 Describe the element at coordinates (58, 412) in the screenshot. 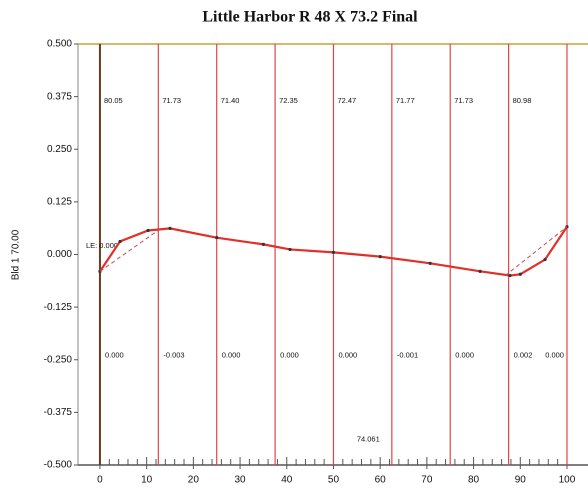

I see `y-tick-label: -0.375` at that location.